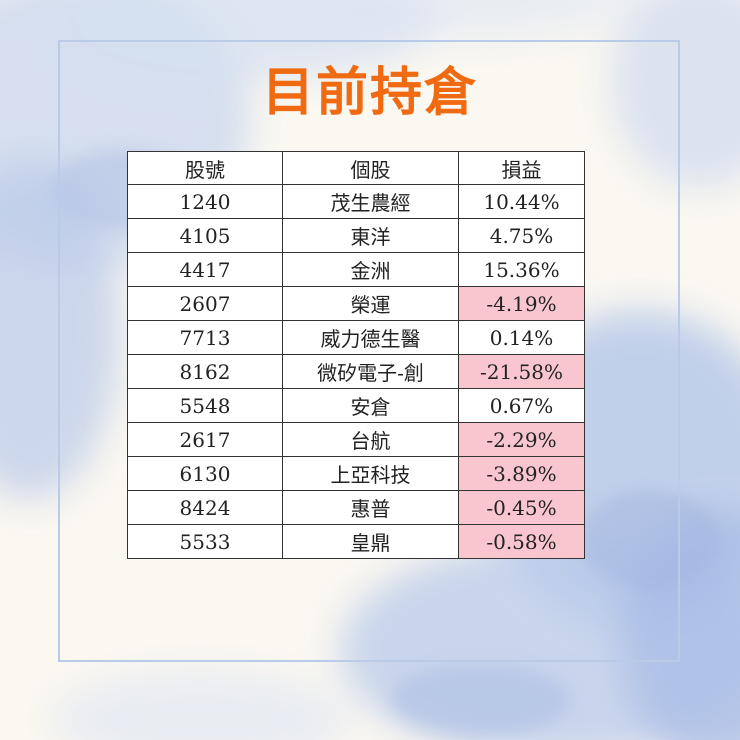 This screenshot has height=740, width=740. Describe the element at coordinates (370, 201) in the screenshot. I see `cell-name: 茂生農經` at that location.